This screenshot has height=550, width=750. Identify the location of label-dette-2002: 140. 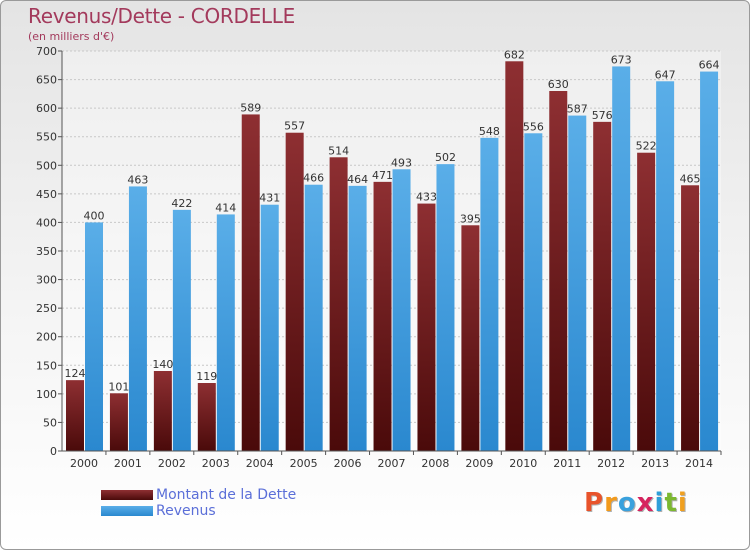
(162, 364).